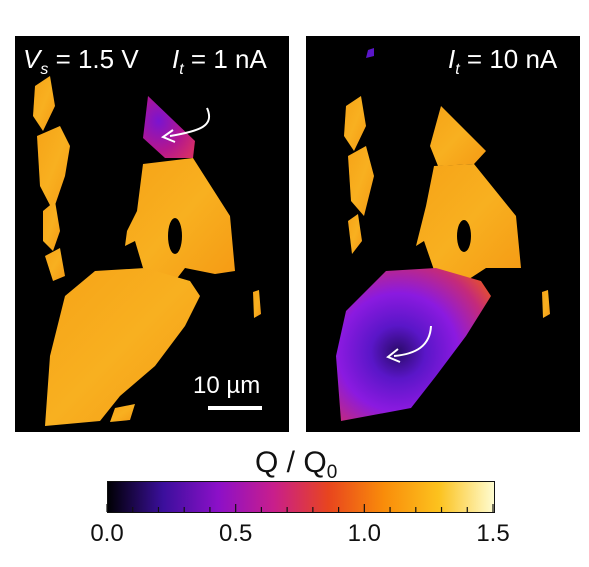 The height and width of the screenshot is (567, 589). What do you see at coordinates (81, 61) in the screenshot?
I see `voltage-label: Vs = 1.5 V` at bounding box center [81, 61].